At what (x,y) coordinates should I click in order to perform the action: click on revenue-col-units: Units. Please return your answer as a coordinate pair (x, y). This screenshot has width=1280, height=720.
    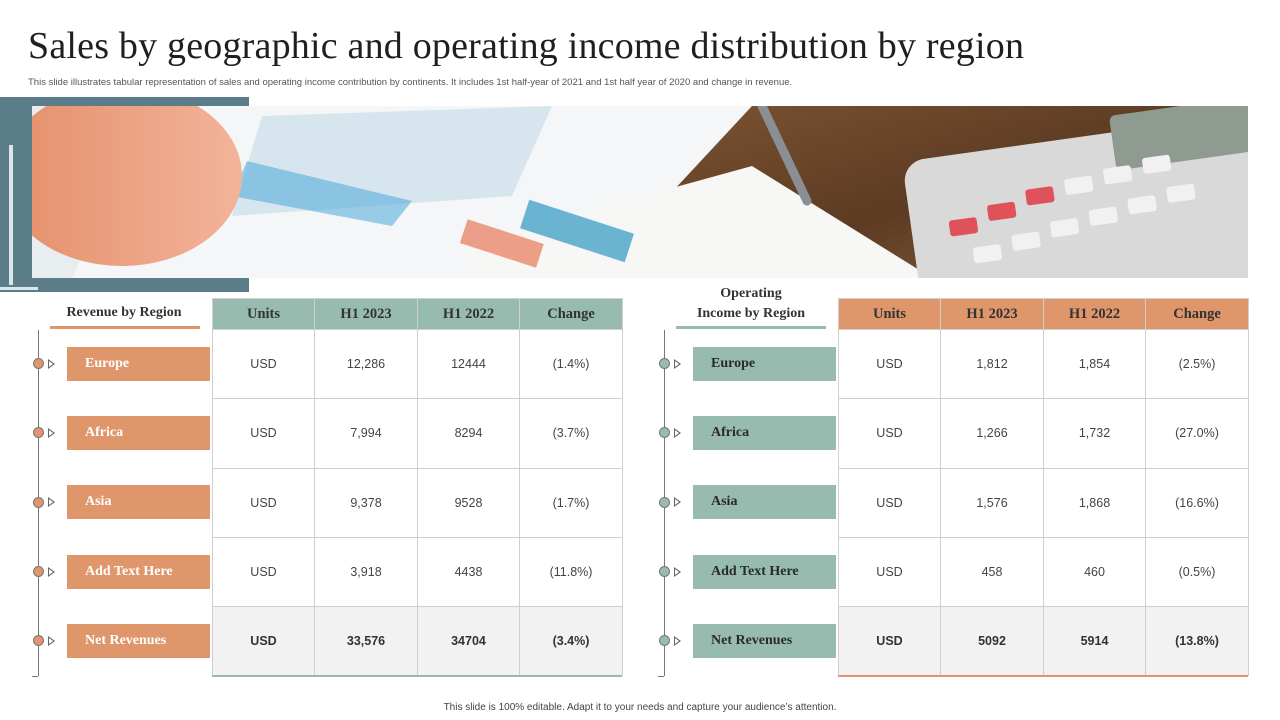
    Looking at the image, I should click on (263, 314).